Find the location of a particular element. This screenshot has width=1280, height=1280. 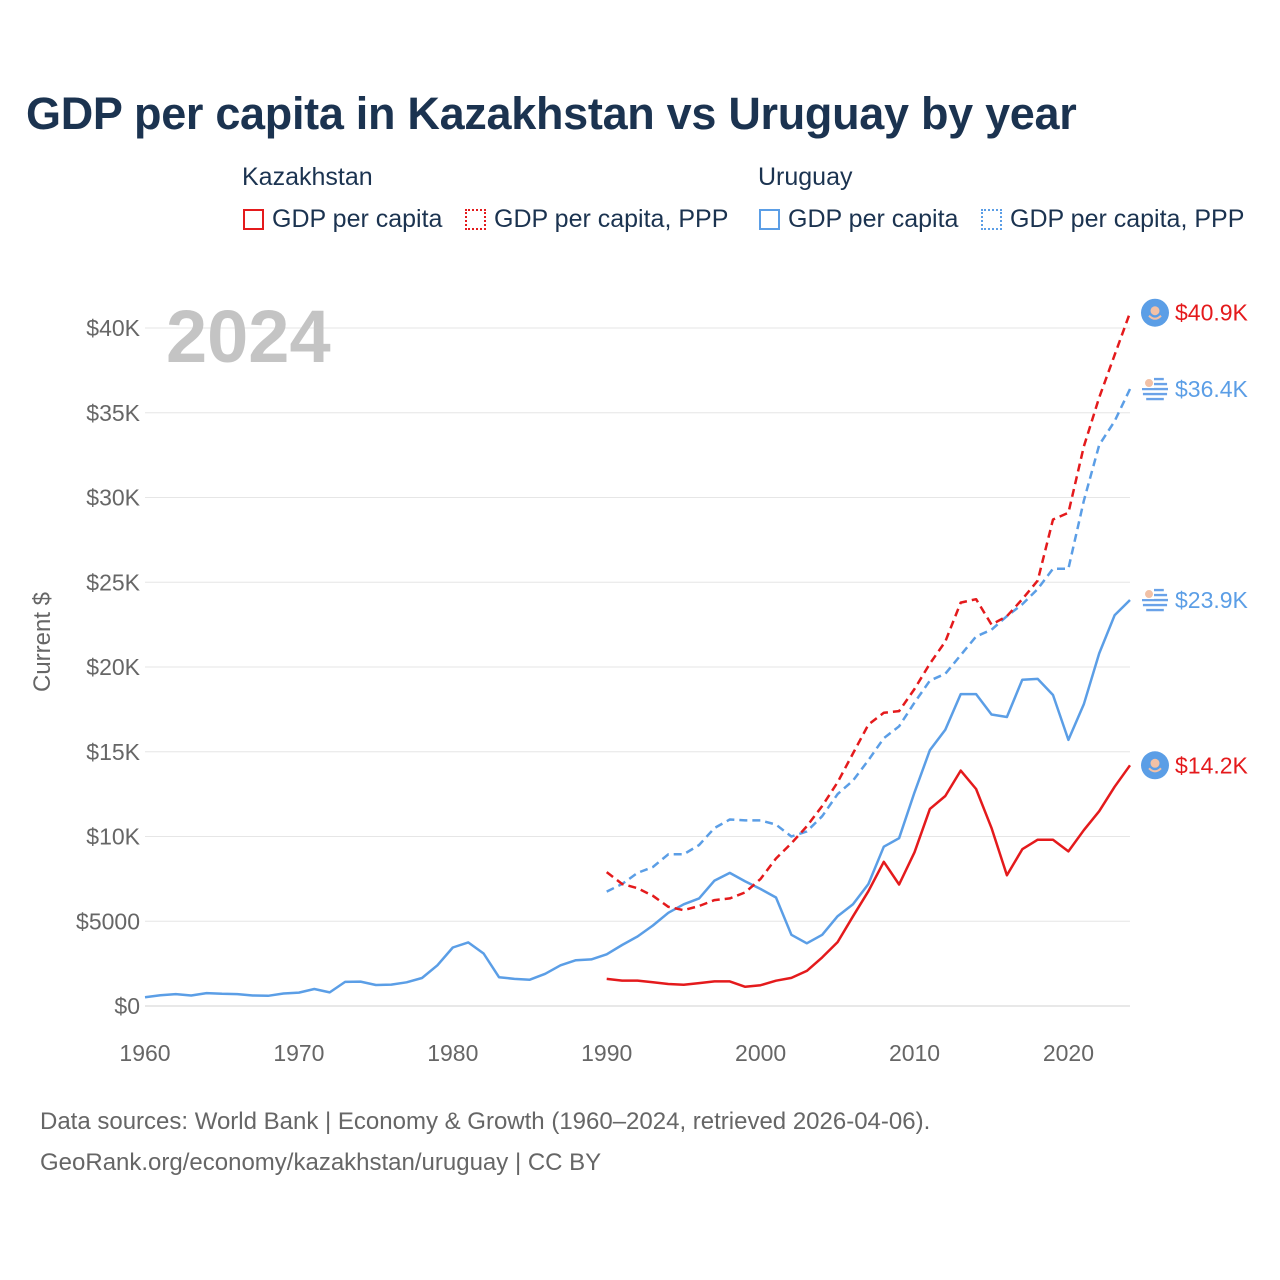

x-tick-label: 2010 is located at coordinates (914, 1053).